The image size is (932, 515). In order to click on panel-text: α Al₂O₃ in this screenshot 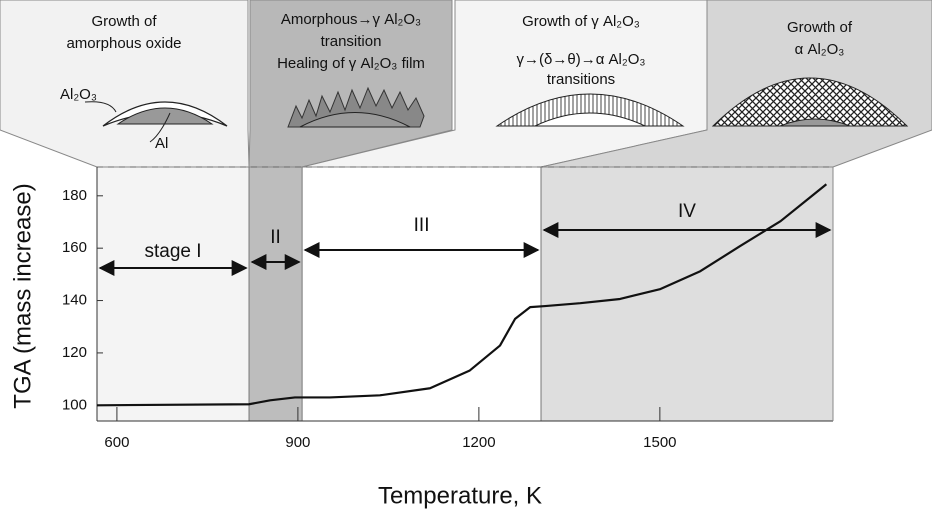, I will do `click(820, 49)`.